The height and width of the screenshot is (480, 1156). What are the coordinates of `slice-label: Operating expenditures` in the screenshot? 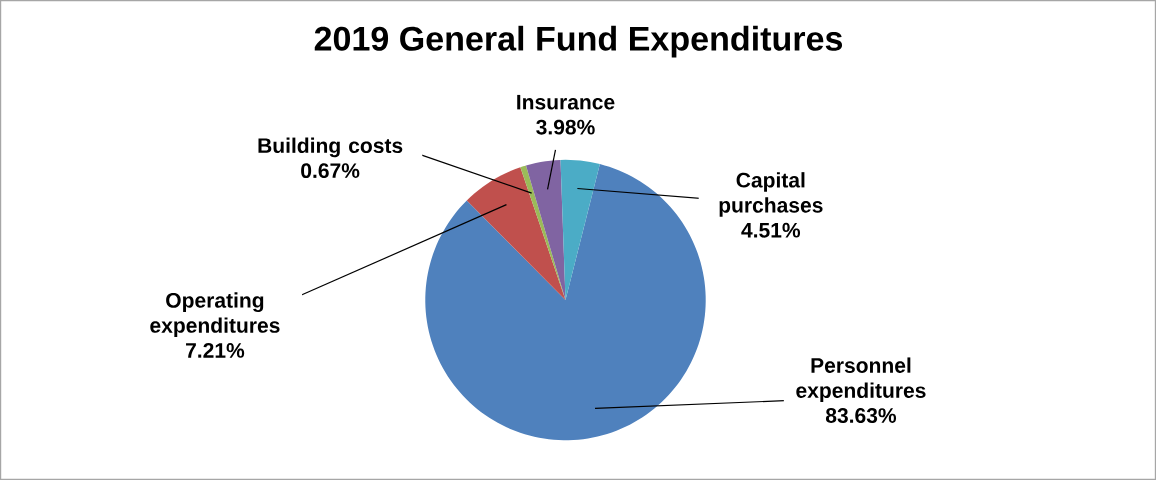 It's located at (215, 315).